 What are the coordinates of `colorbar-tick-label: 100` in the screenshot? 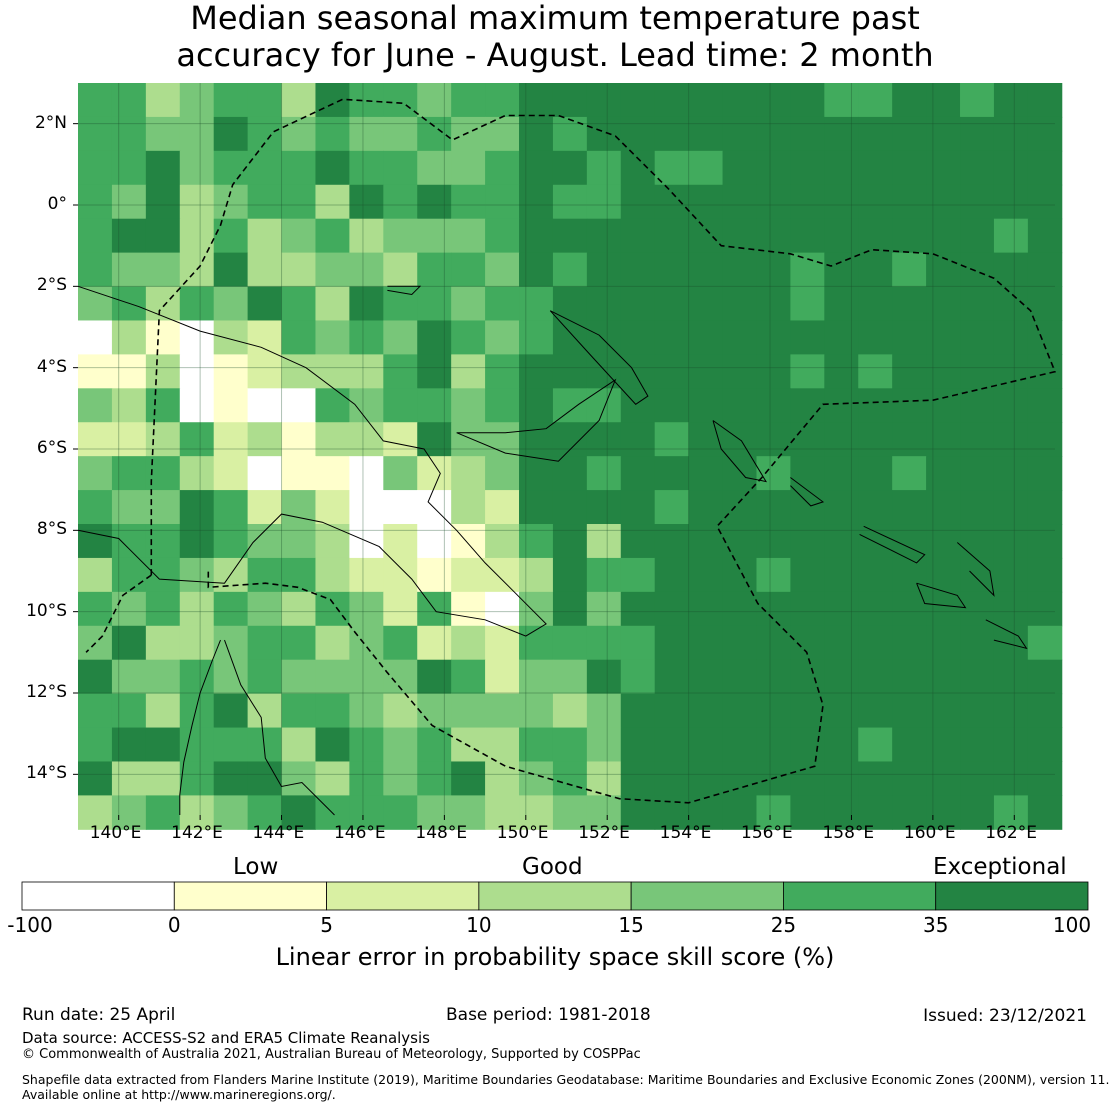 It's located at (1072, 925).